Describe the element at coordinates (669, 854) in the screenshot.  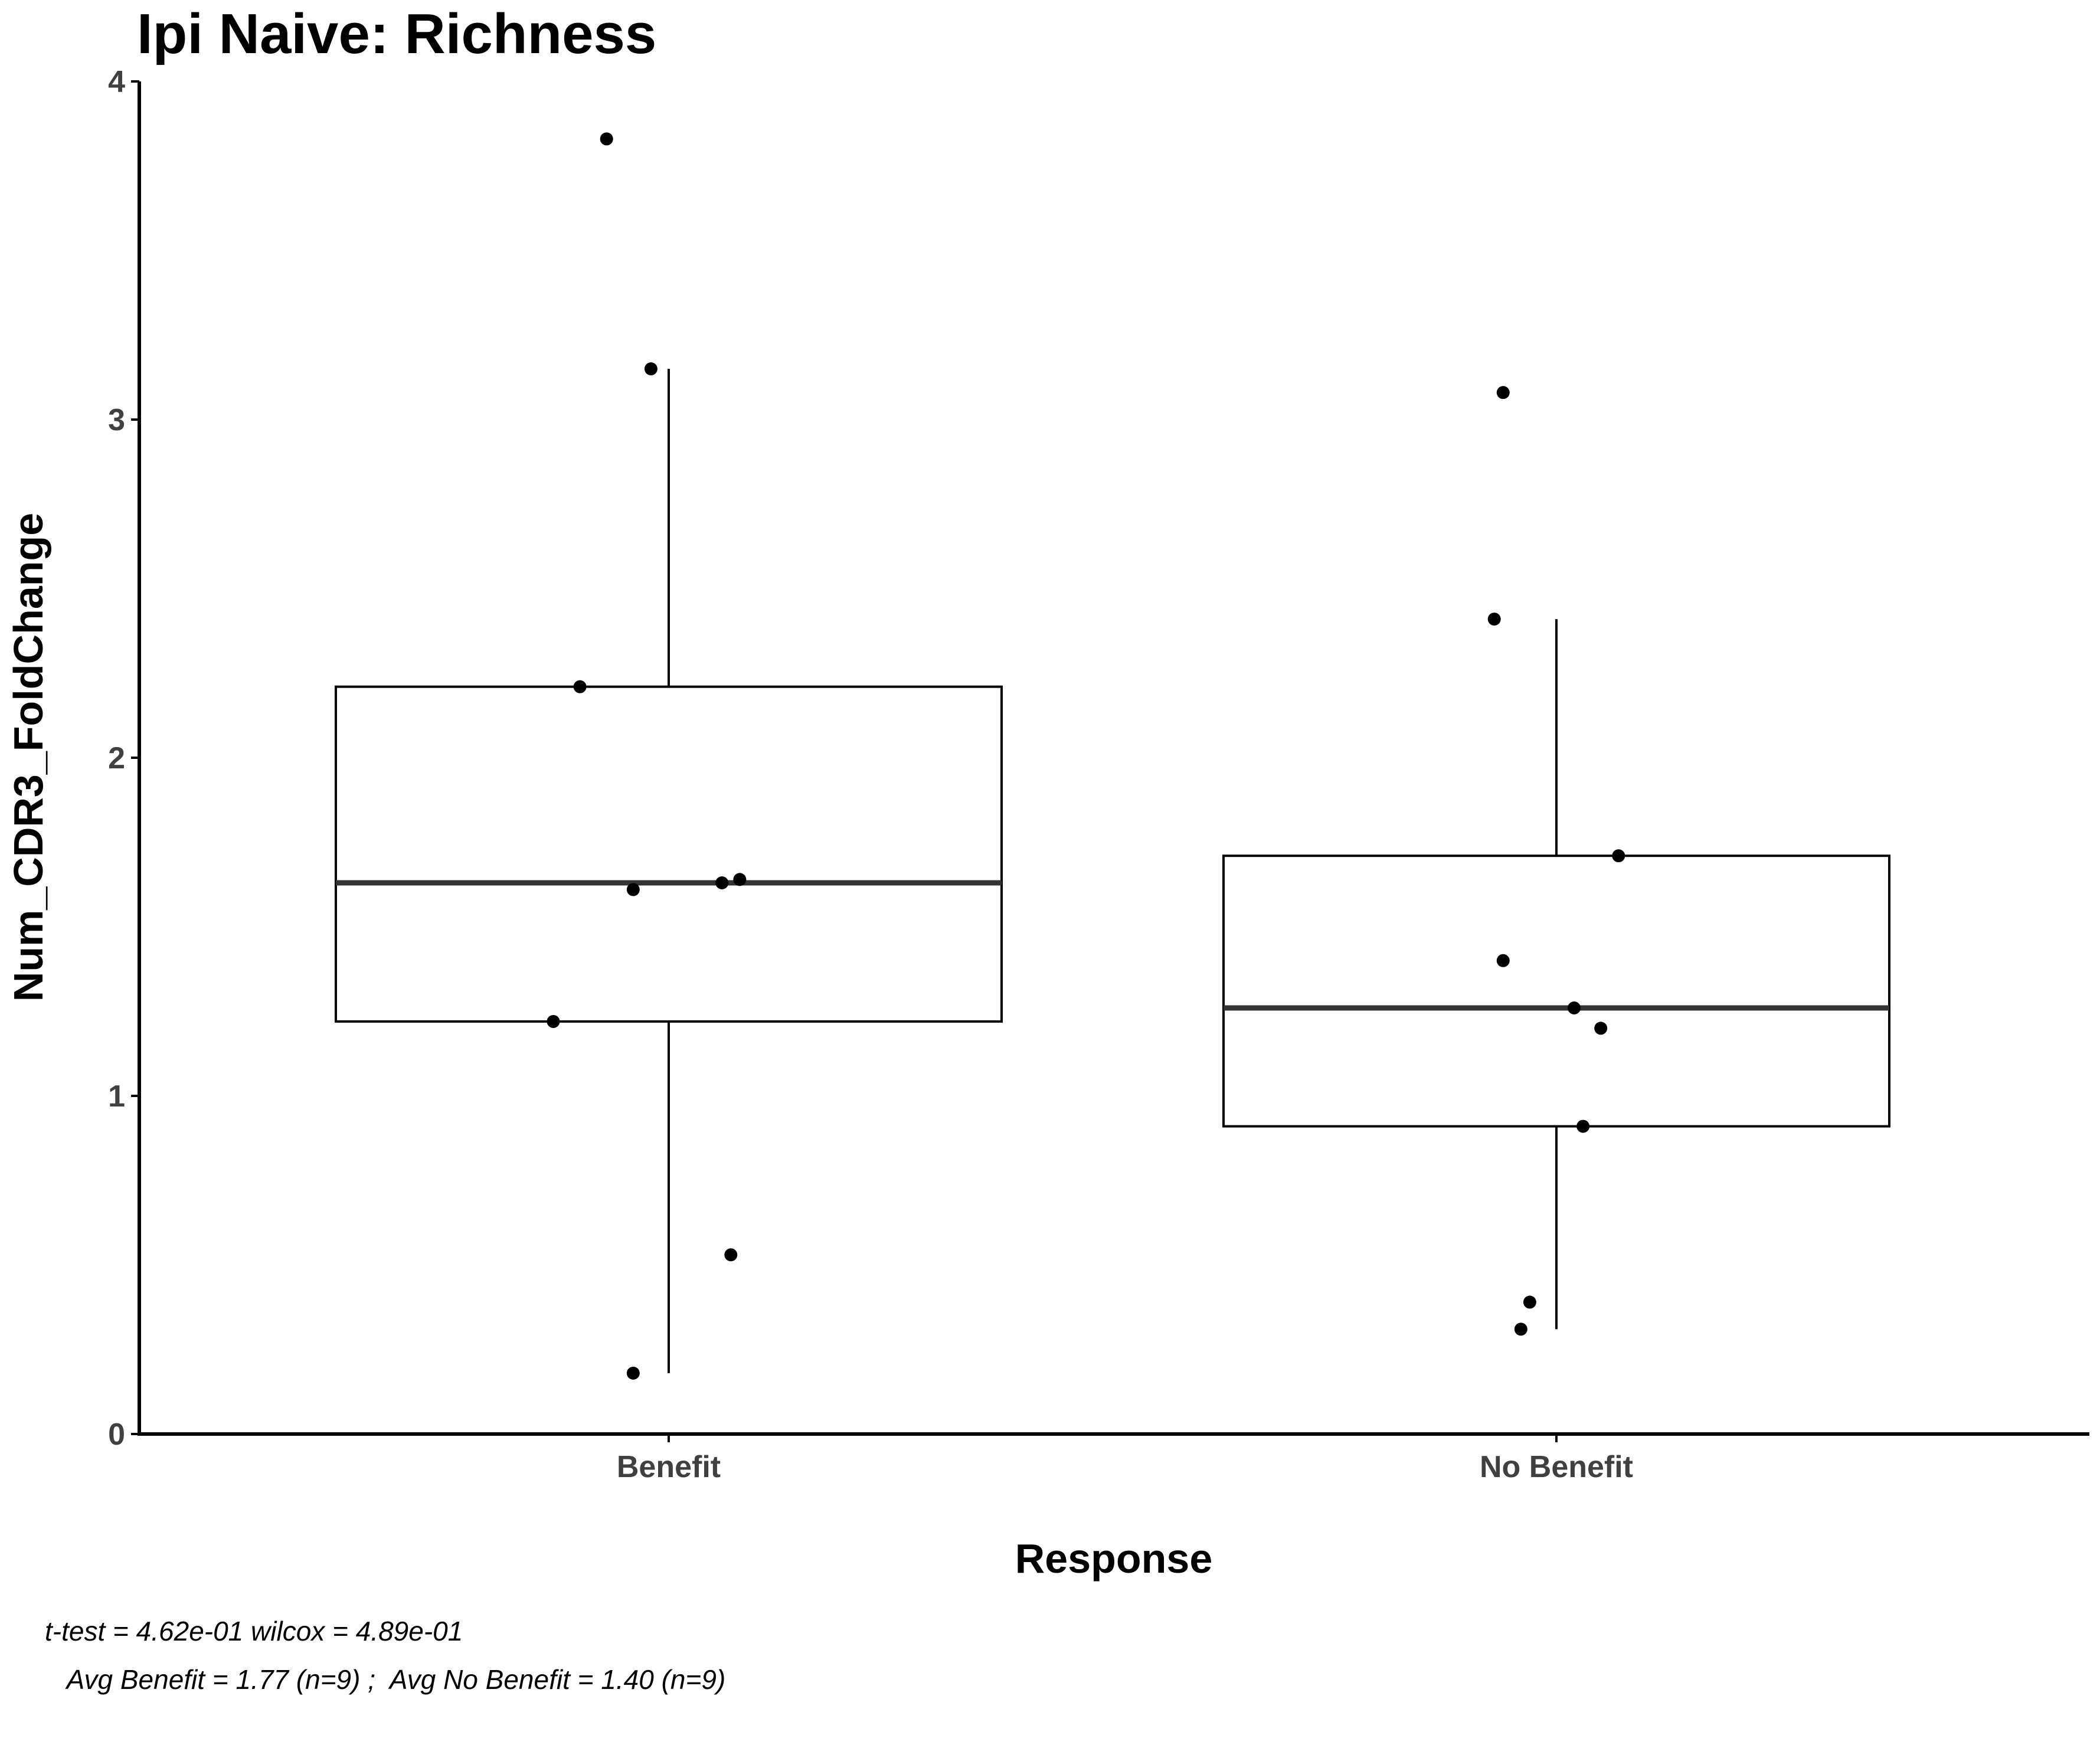
I see `box-benefit` at that location.